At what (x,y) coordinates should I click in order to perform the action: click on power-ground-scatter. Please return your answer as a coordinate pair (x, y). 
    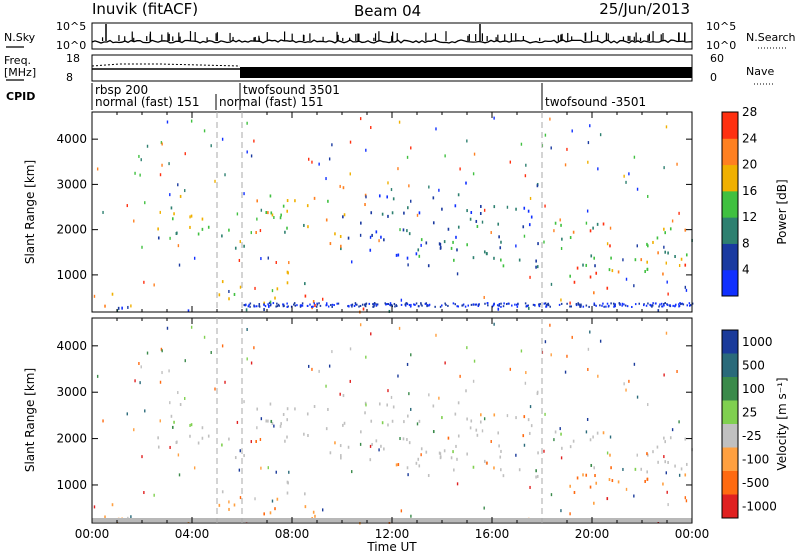
    Looking at the image, I should click on (468, 305).